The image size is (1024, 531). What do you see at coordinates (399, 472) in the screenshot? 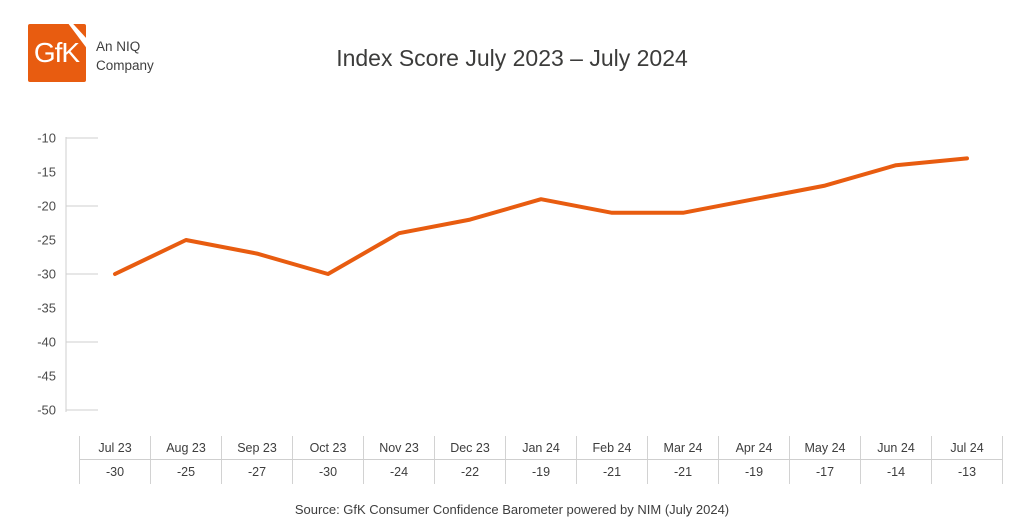
I see `value-cell: -24` at bounding box center [399, 472].